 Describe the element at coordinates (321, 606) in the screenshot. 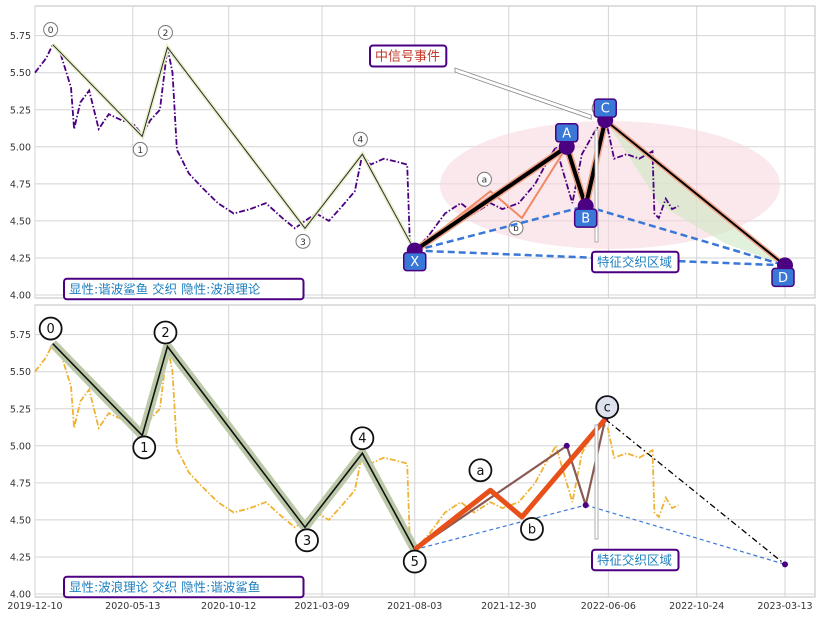

I see `x-tick-label: 2021-03-09` at that location.